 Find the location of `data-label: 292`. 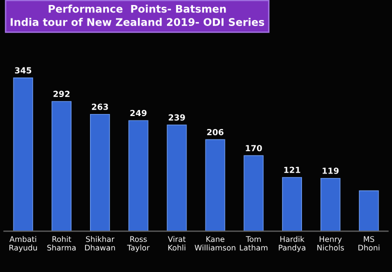

data-label: 292 is located at coordinates (62, 94).